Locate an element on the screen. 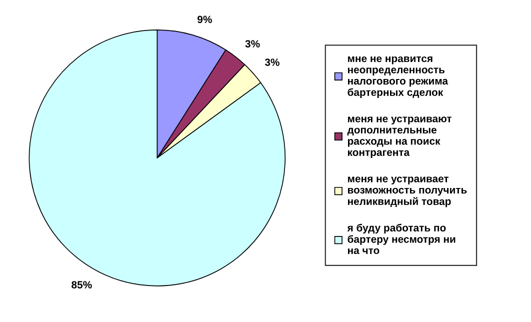  data-label: 9% is located at coordinates (205, 20).